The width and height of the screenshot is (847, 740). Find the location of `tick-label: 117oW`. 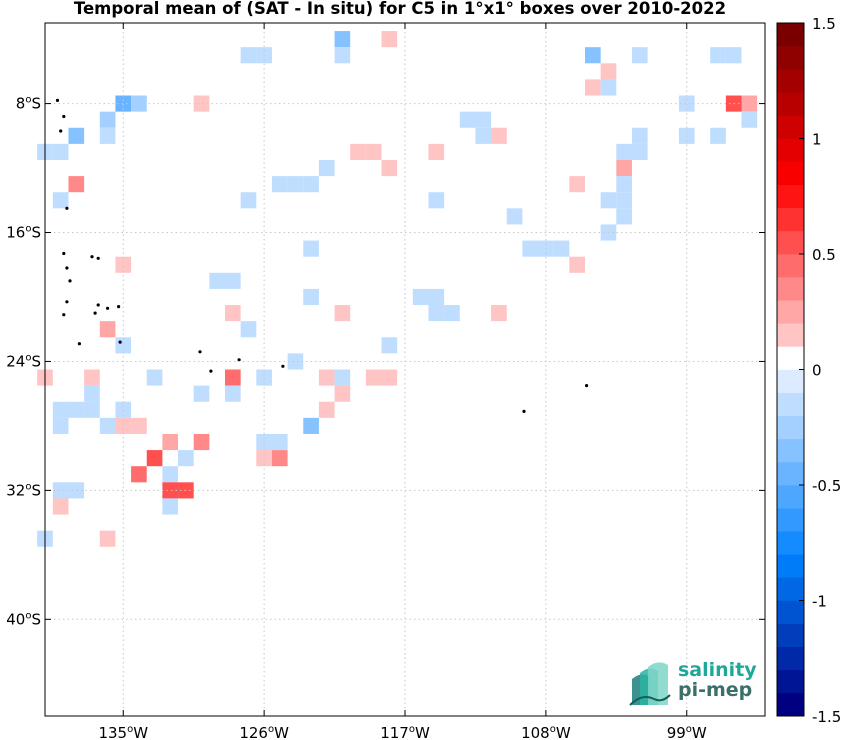

tick-label: 117oW is located at coordinates (405, 732).